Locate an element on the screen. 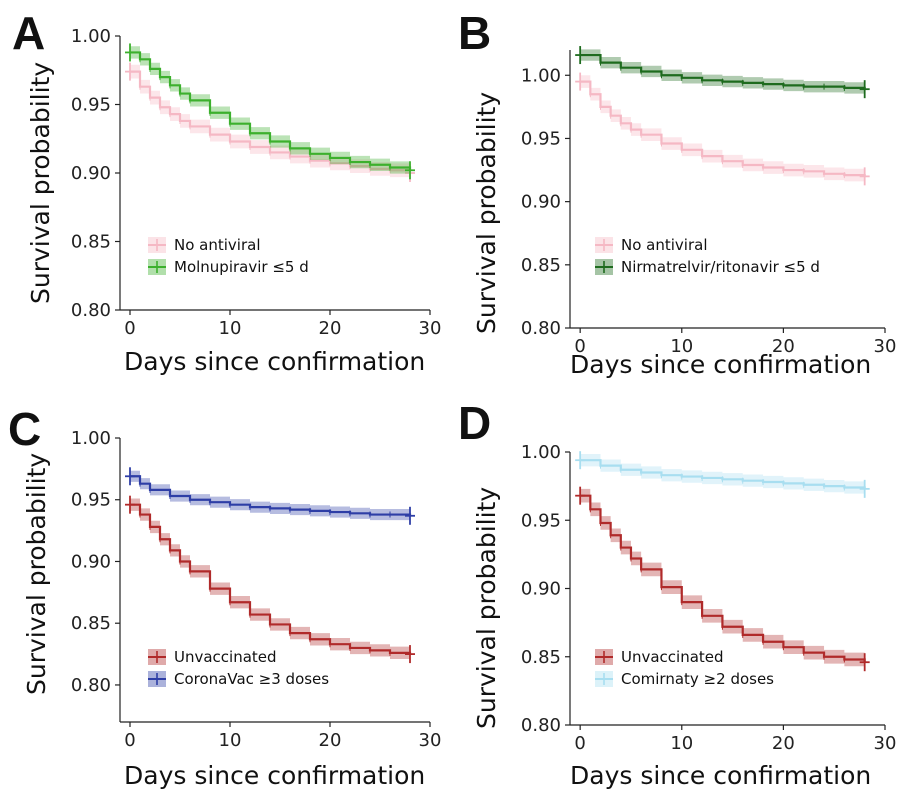 The height and width of the screenshot is (806, 900). legend-label: Nirmatrelvir/ritonavir ≤5 d is located at coordinates (720, 267).